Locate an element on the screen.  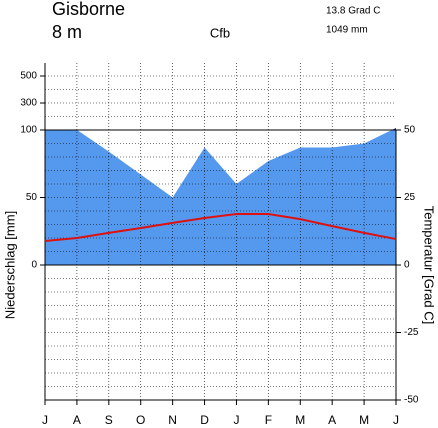
x-tick-label: O is located at coordinates (140, 420).